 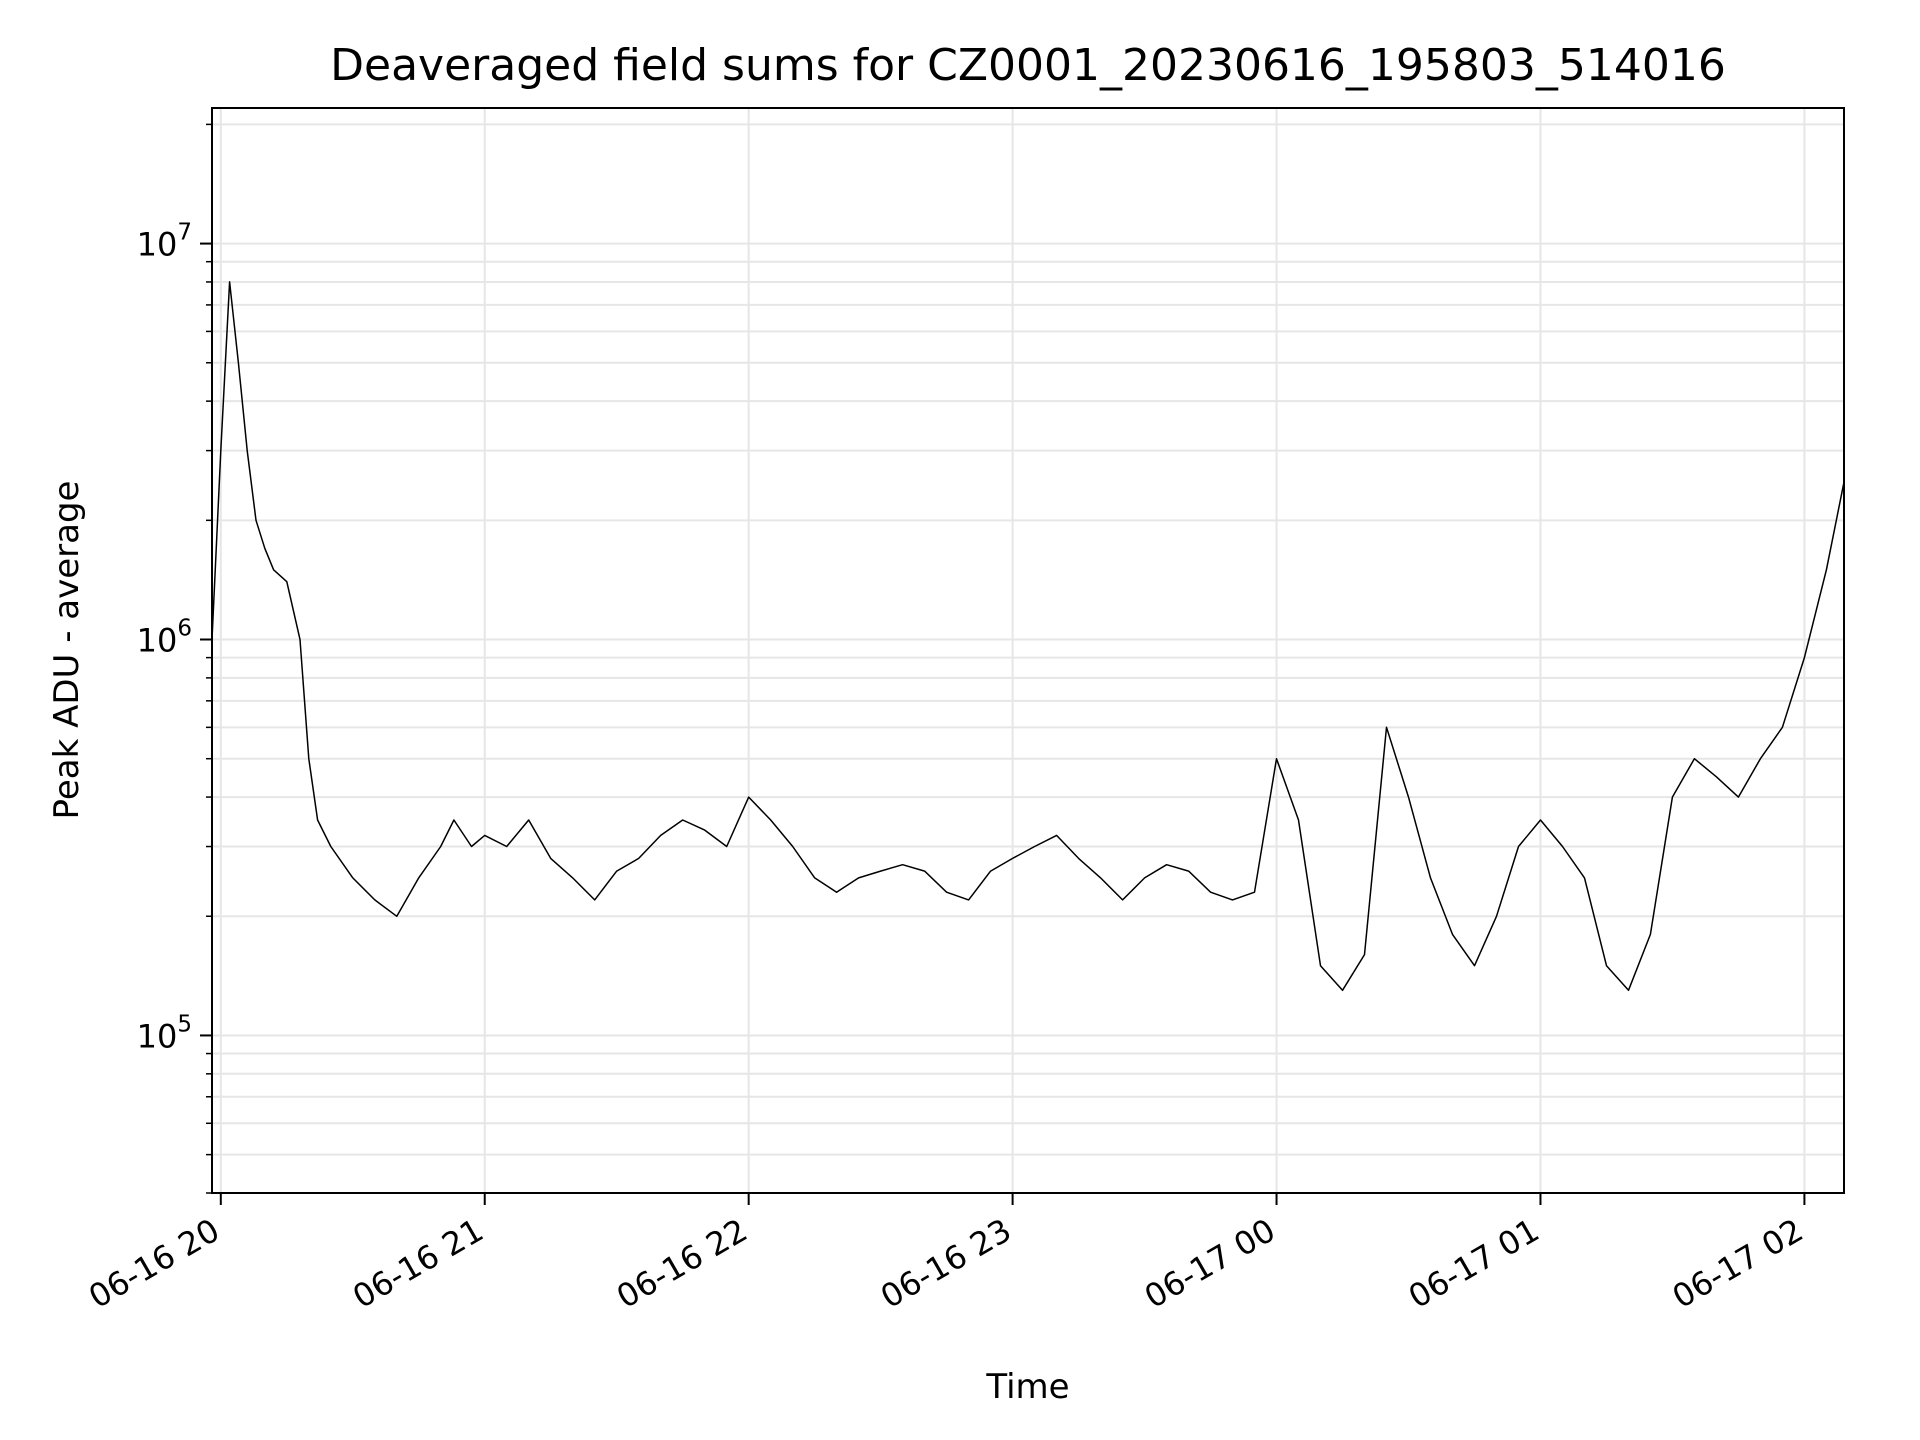 What do you see at coordinates (164, 242) in the screenshot?
I see `y-tick-label: 10⁷` at bounding box center [164, 242].